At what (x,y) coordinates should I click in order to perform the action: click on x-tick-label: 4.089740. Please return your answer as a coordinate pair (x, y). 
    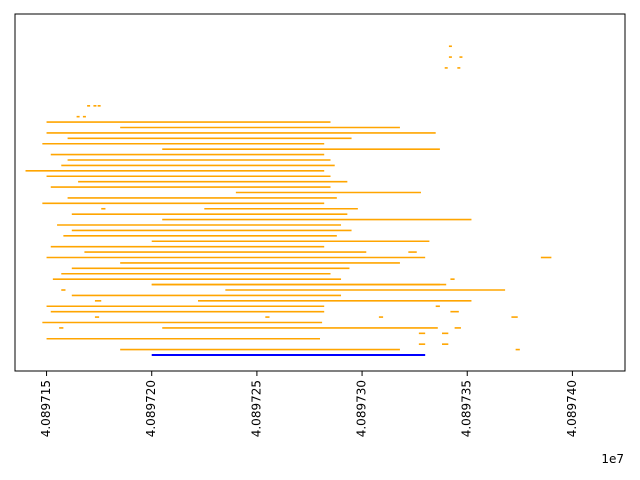
    Looking at the image, I should click on (572, 408).